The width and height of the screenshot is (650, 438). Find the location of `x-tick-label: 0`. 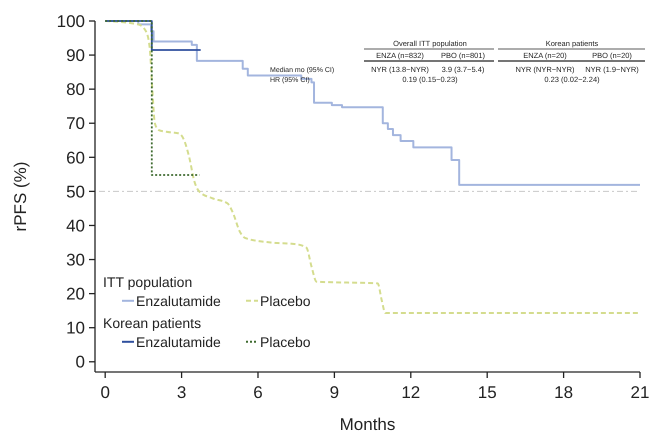

x-tick-label: 0 is located at coordinates (105, 392).